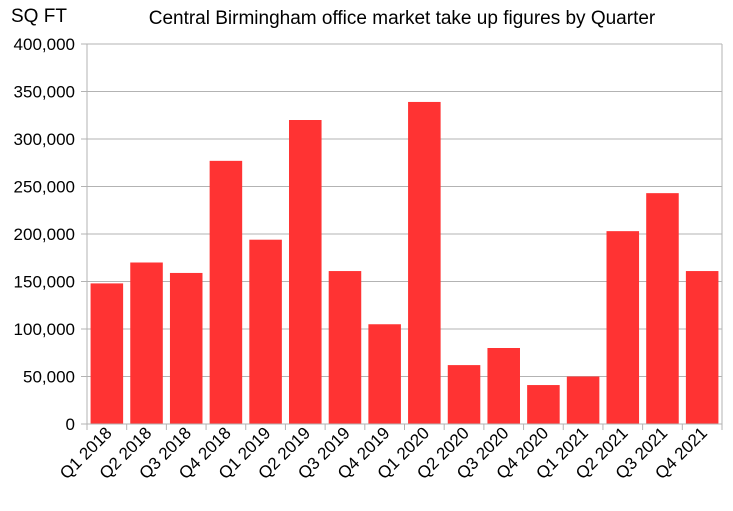  I want to click on y-axis-unit-label: SQ FT, so click(39, 16).